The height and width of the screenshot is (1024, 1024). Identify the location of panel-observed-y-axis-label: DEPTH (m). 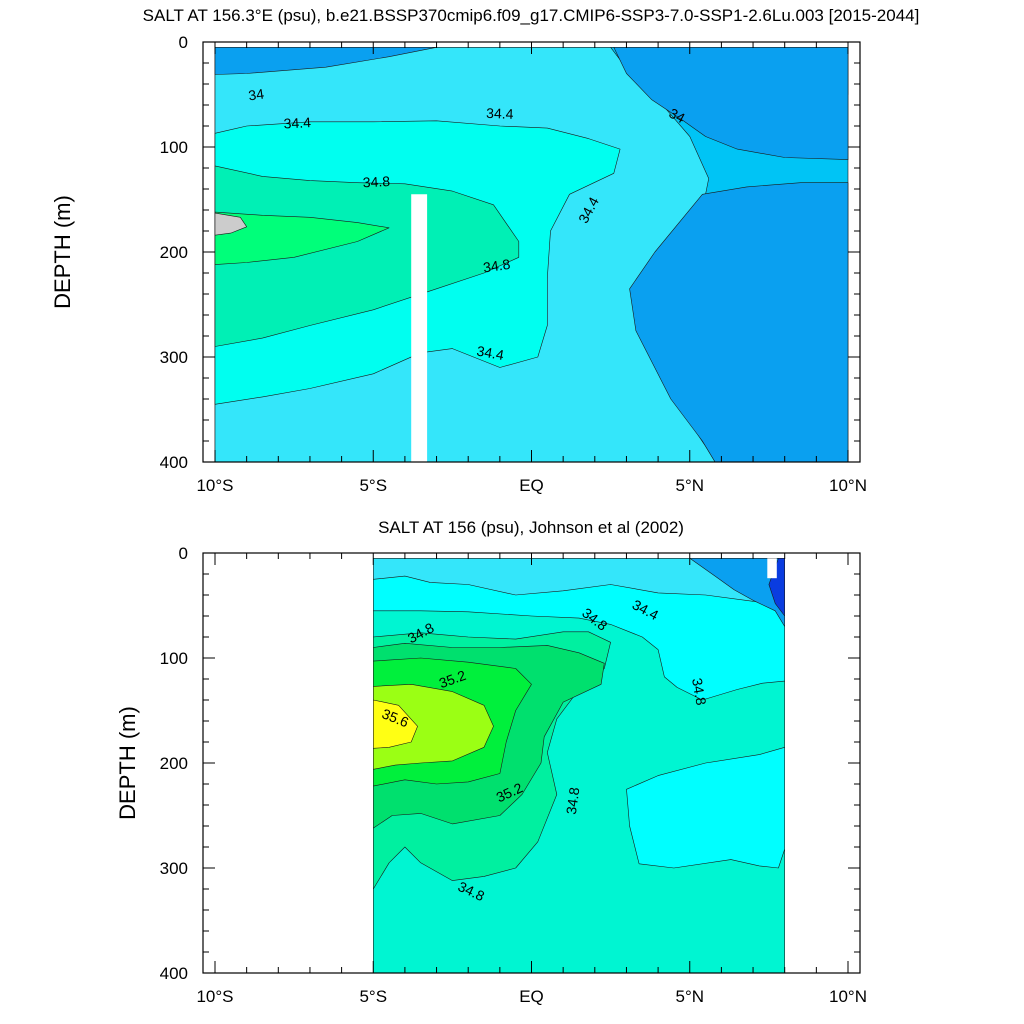
(127, 763).